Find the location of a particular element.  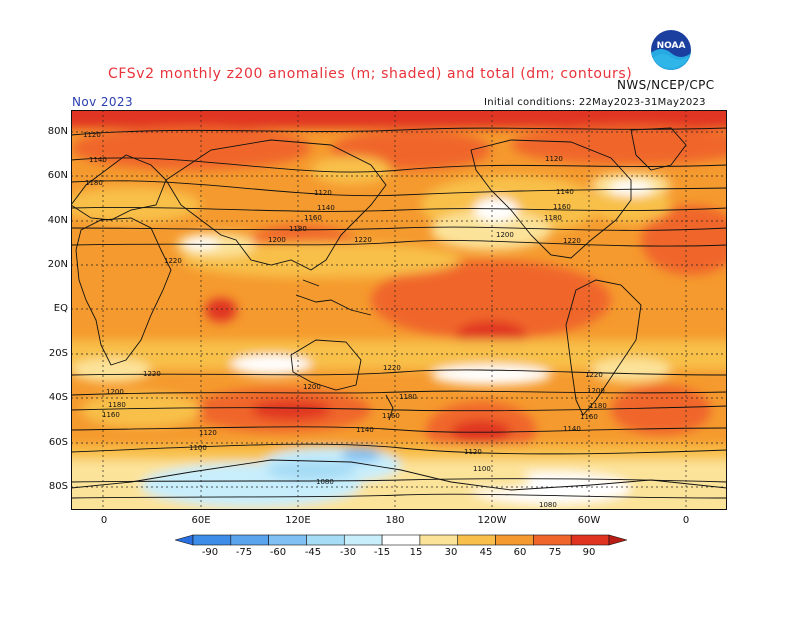

contour-label-s9: 1160 is located at coordinates (111, 415).